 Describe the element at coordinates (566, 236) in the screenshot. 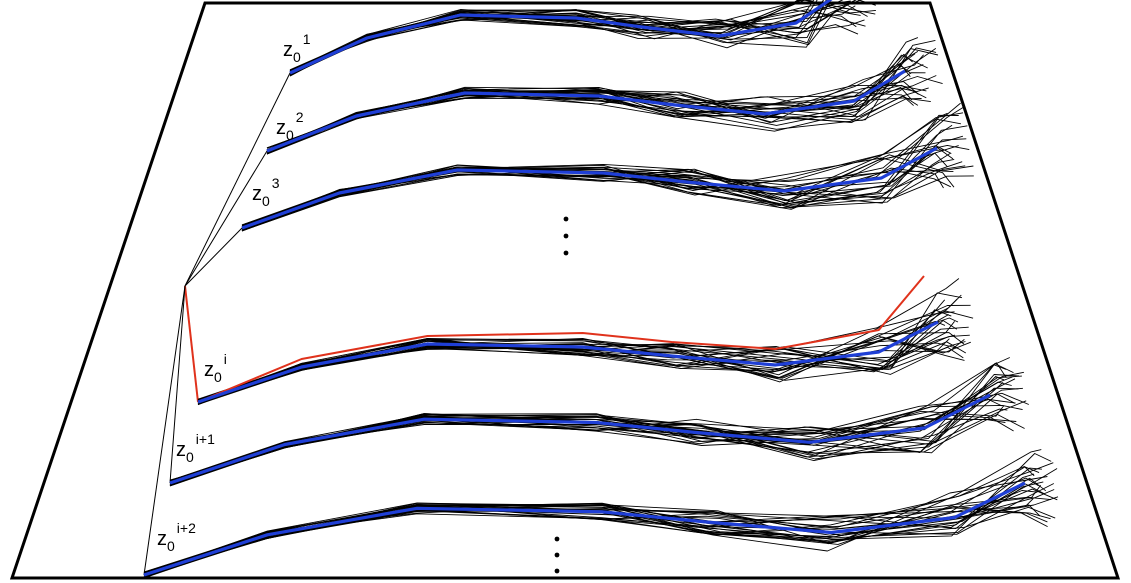

I see `ellipsis-dots-upper` at that location.